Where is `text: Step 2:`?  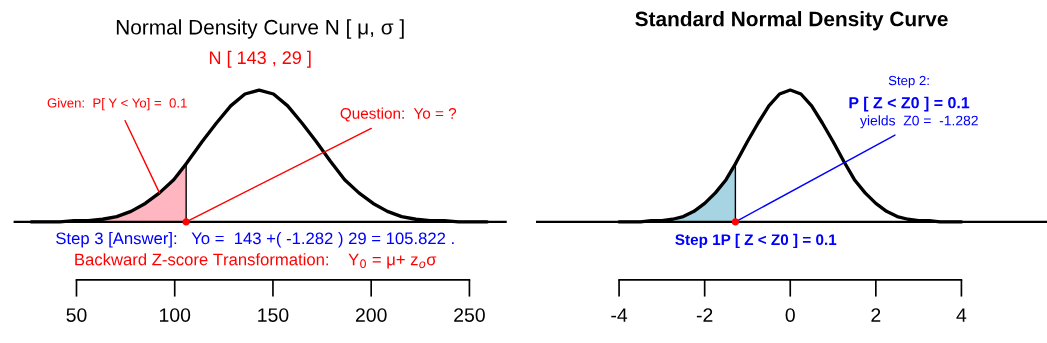 text: Step 2: is located at coordinates (908, 81).